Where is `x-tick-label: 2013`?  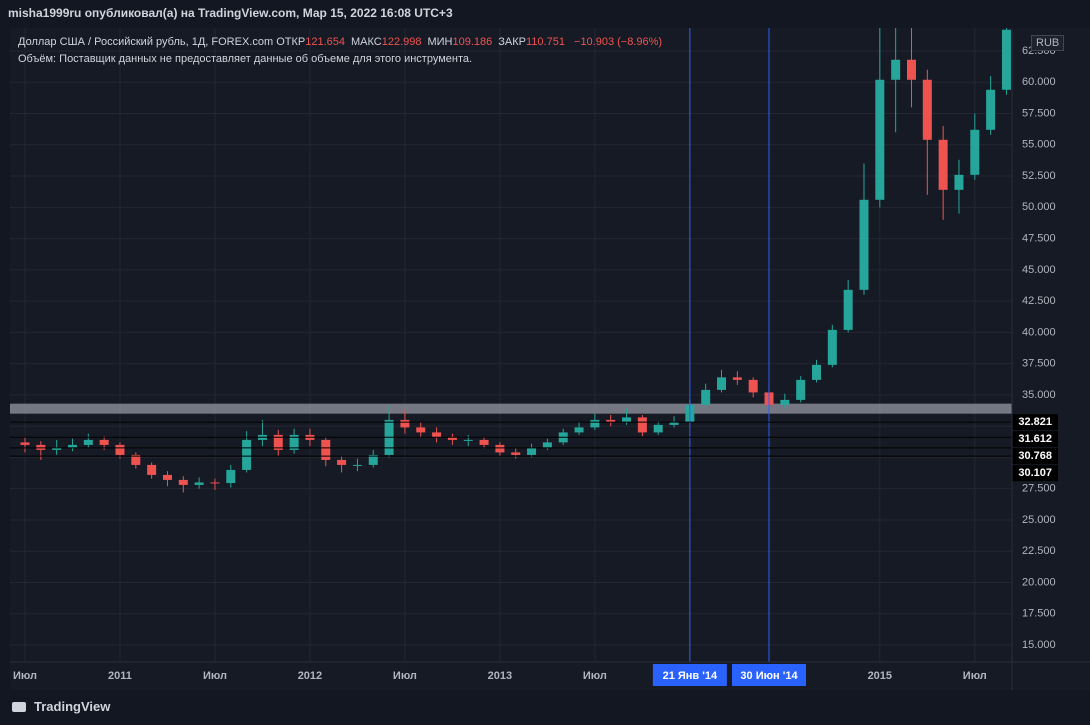
x-tick-label: 2013 is located at coordinates (500, 676).